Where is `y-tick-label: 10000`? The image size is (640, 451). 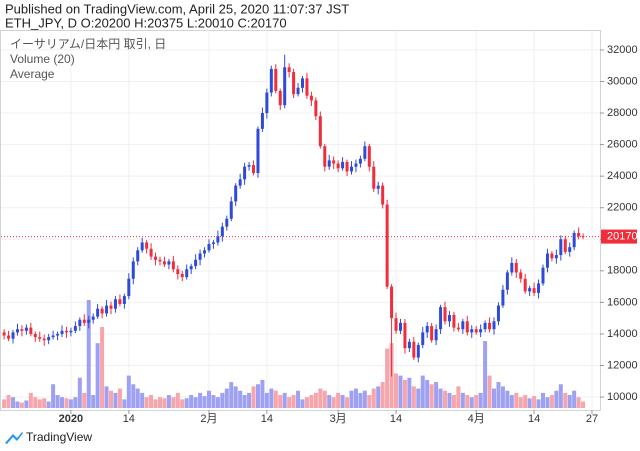 y-tick-label: 10000 is located at coordinates (622, 397).